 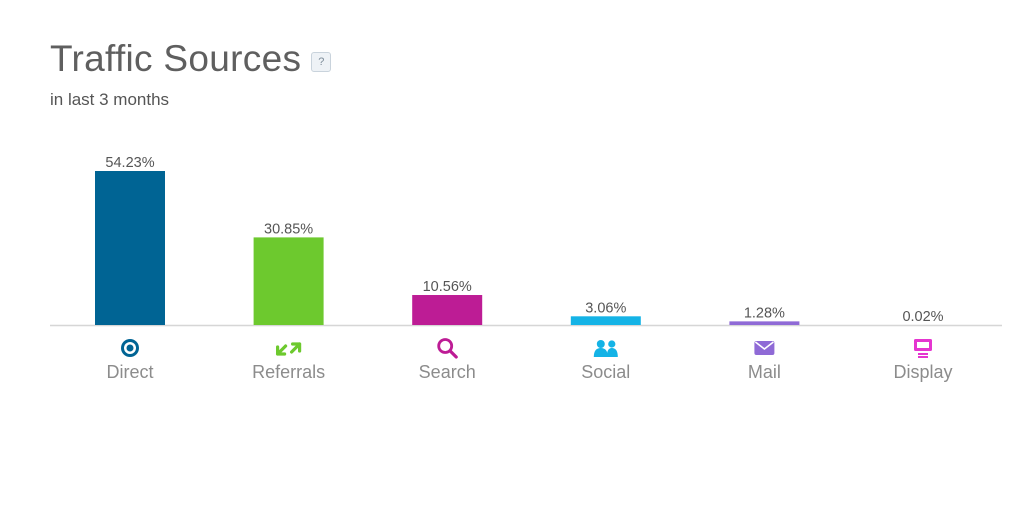 I want to click on value-label-referrals: 30.85%, so click(x=288, y=229).